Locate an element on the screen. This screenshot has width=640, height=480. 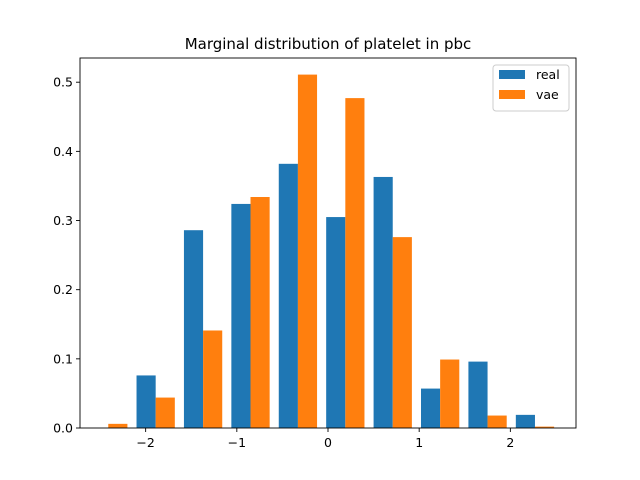
legend-swatch-vae is located at coordinates (512, 94).